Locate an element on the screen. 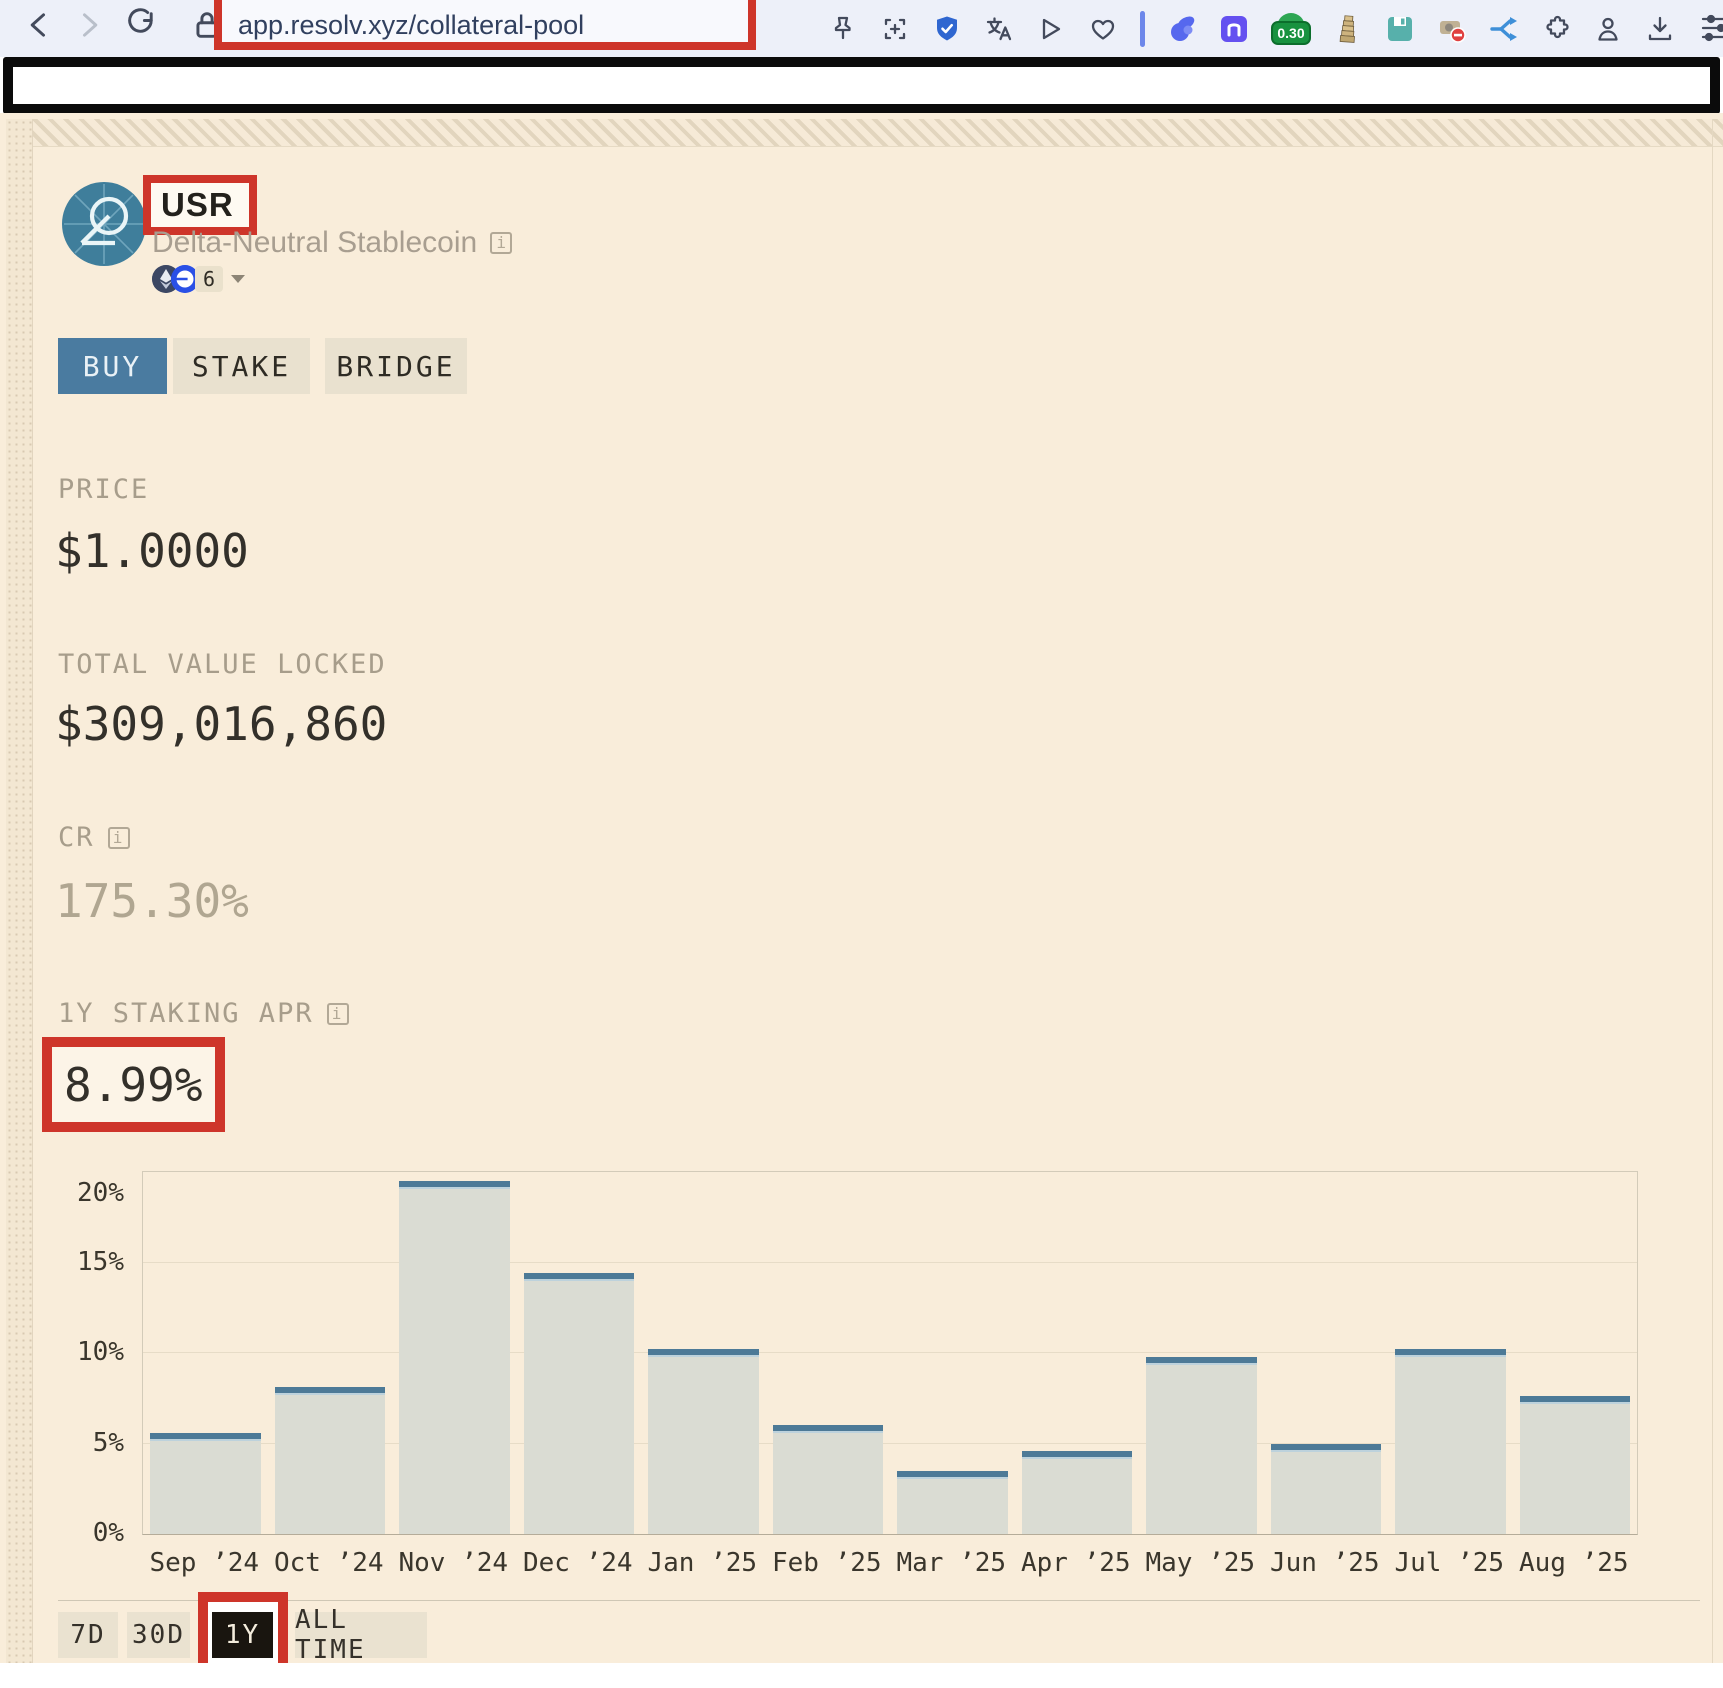  chevron-down-icon is located at coordinates (238, 279).